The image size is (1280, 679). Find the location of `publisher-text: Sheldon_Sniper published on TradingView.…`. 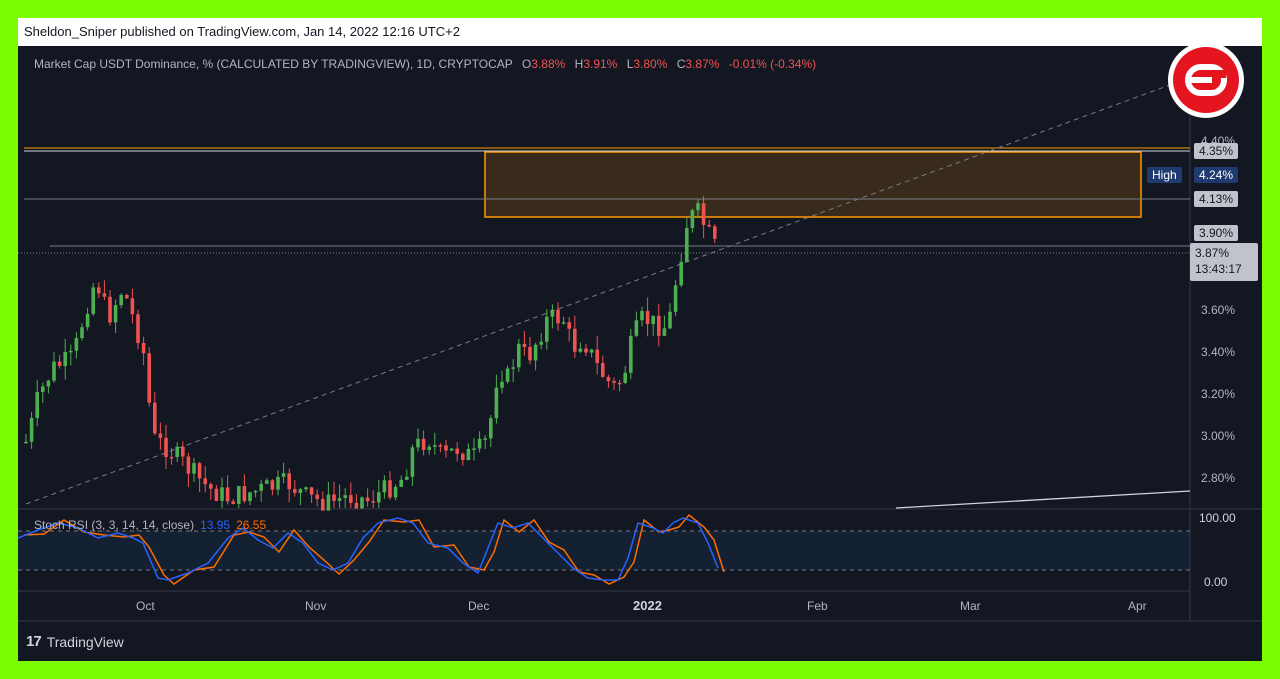

publisher-text: Sheldon_Sniper published on TradingView.… is located at coordinates (242, 31).